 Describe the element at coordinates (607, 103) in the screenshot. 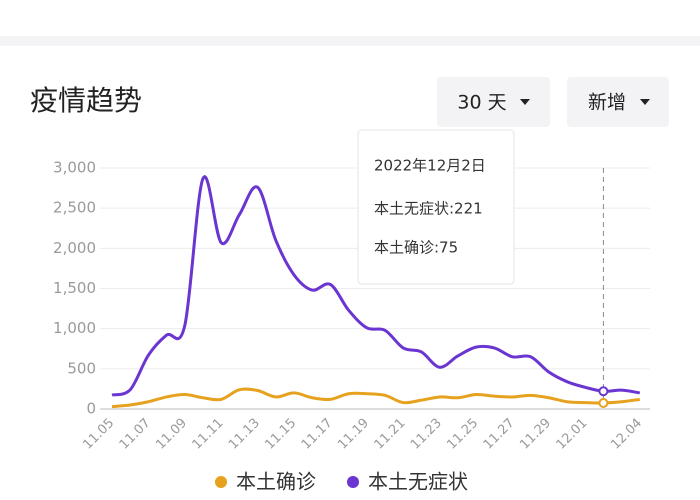

I see `button-label: 新增` at that location.